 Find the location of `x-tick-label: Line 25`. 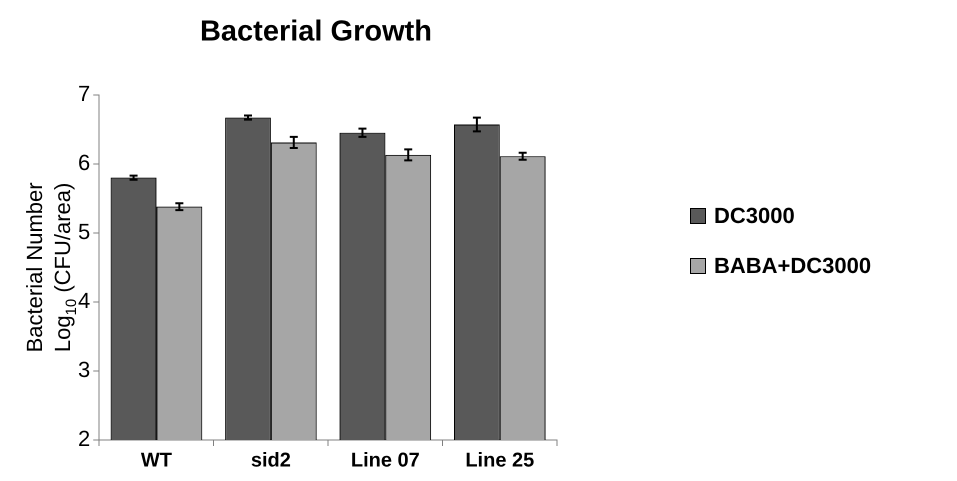

x-tick-label: Line 25 is located at coordinates (499, 461).